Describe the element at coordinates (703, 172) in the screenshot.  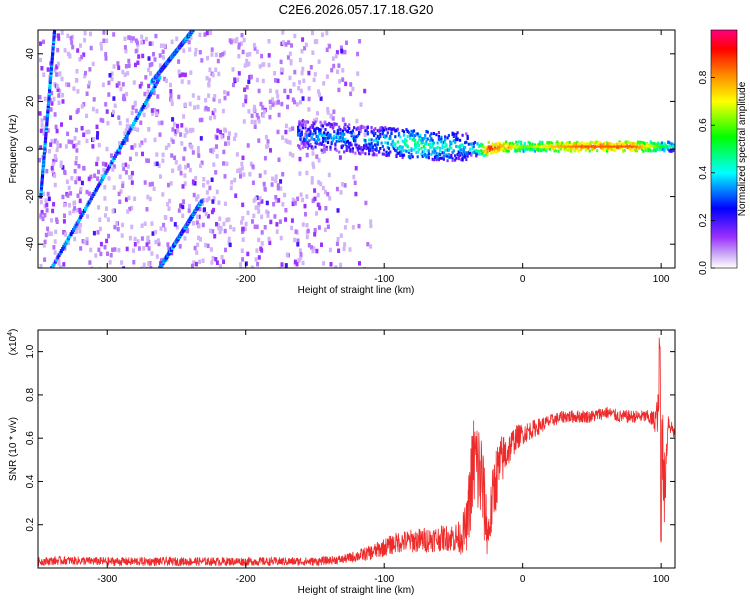
I see `colorbar-tick-label: 0.4` at that location.